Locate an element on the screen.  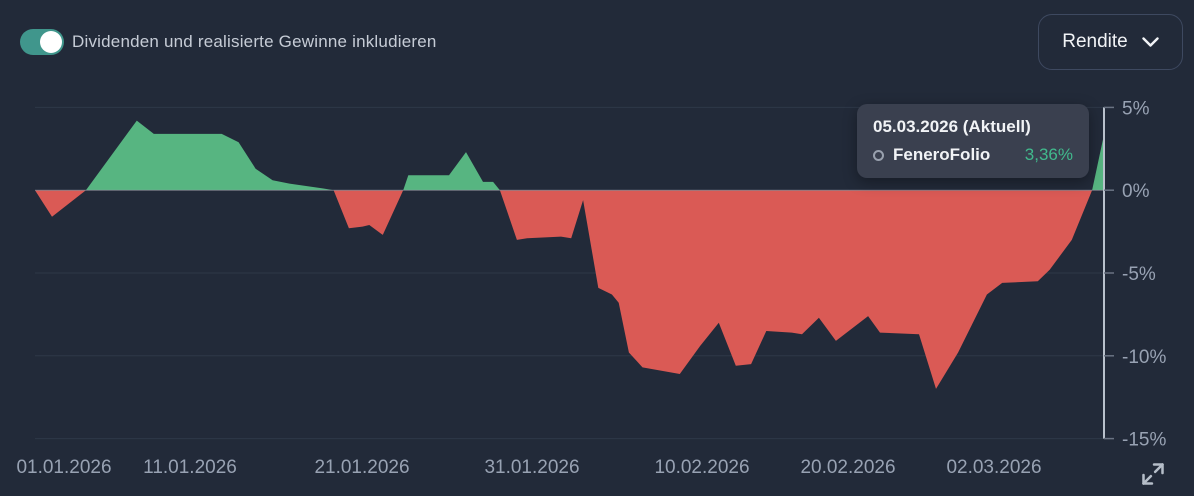
x-axis-label: 01.01.2026 is located at coordinates (63, 467).